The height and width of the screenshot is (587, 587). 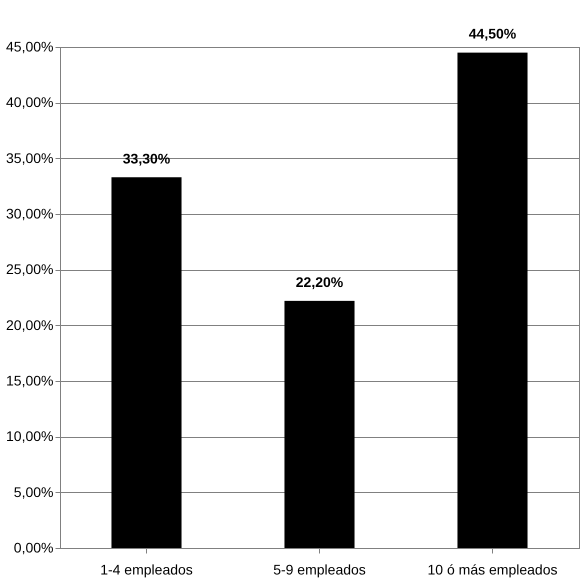 What do you see at coordinates (30, 380) in the screenshot?
I see `y-tick-label: 15,00%` at bounding box center [30, 380].